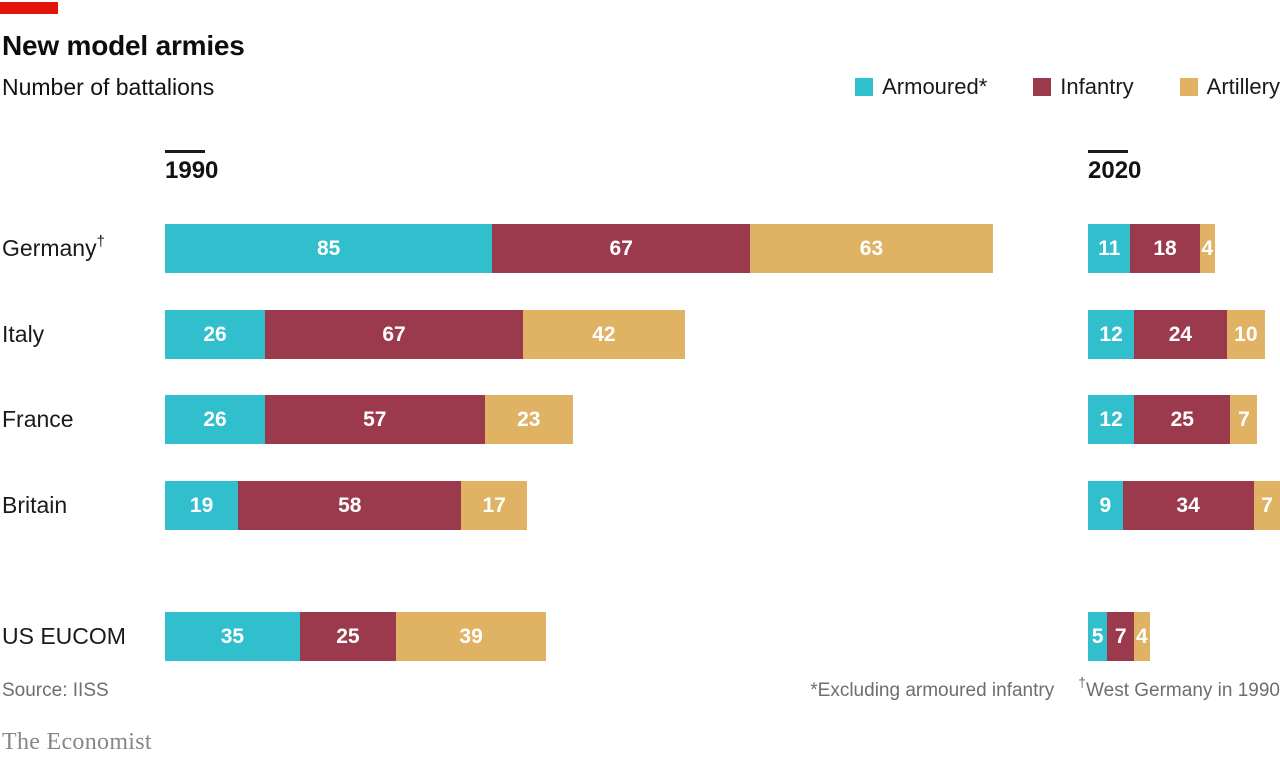 The height and width of the screenshot is (757, 1280). I want to click on bar-segment-artillery-2020: 10, so click(1246, 334).